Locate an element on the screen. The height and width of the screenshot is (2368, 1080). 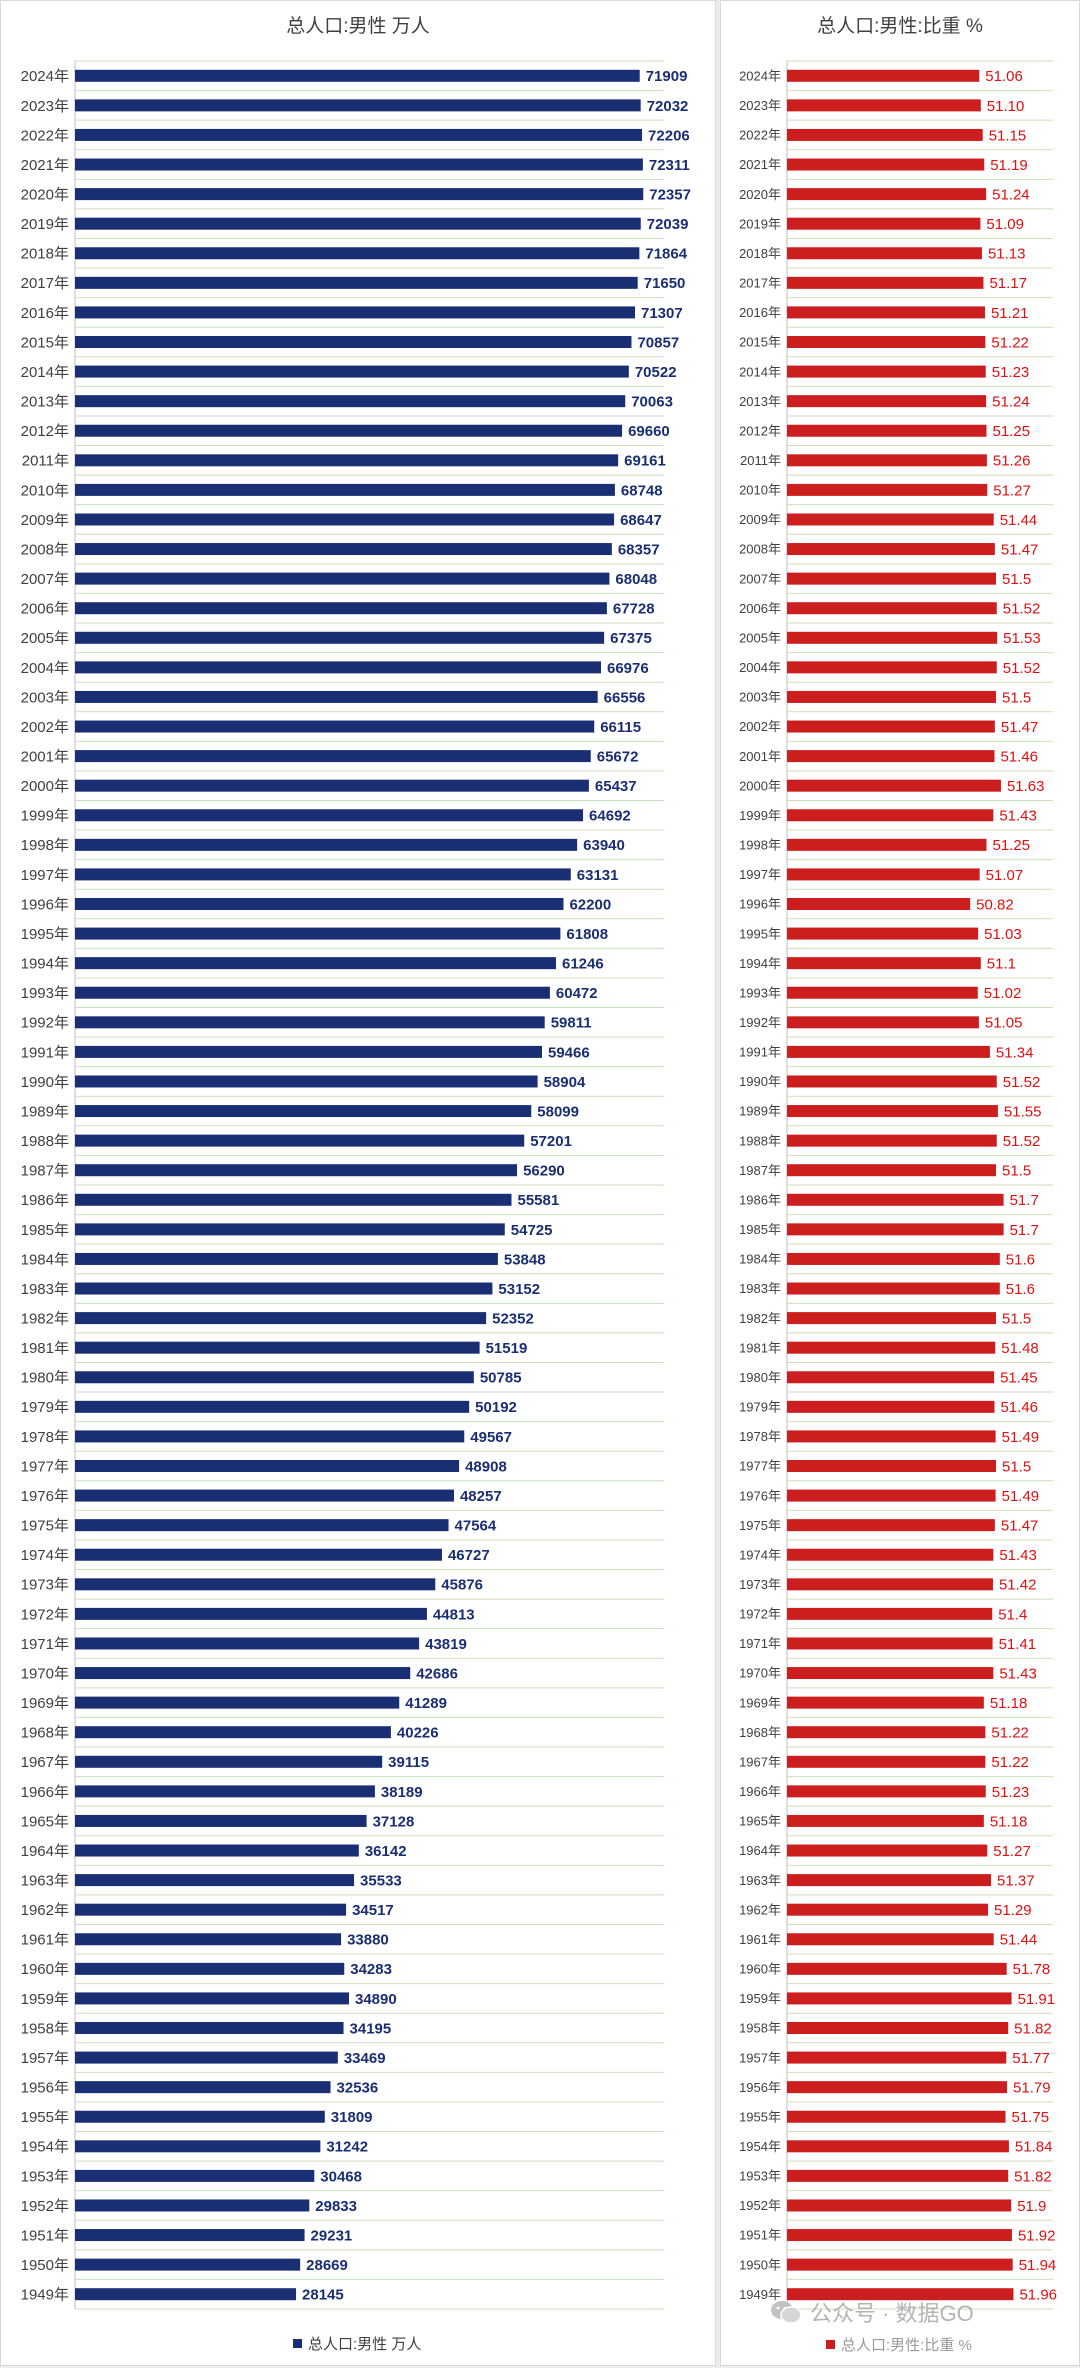
data-label: 51.79 is located at coordinates (1032, 2088).